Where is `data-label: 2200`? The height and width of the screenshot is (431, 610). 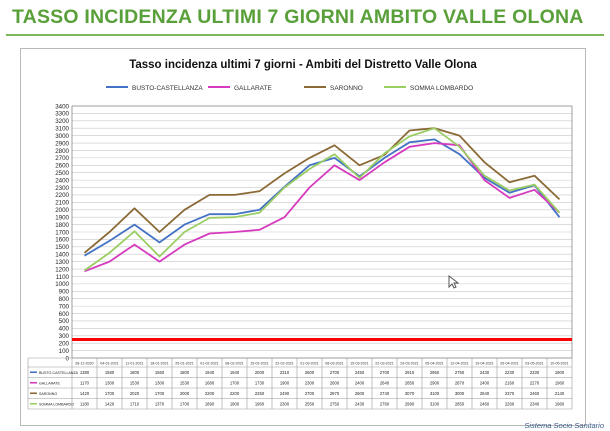
data-label: 2200 is located at coordinates (235, 393).